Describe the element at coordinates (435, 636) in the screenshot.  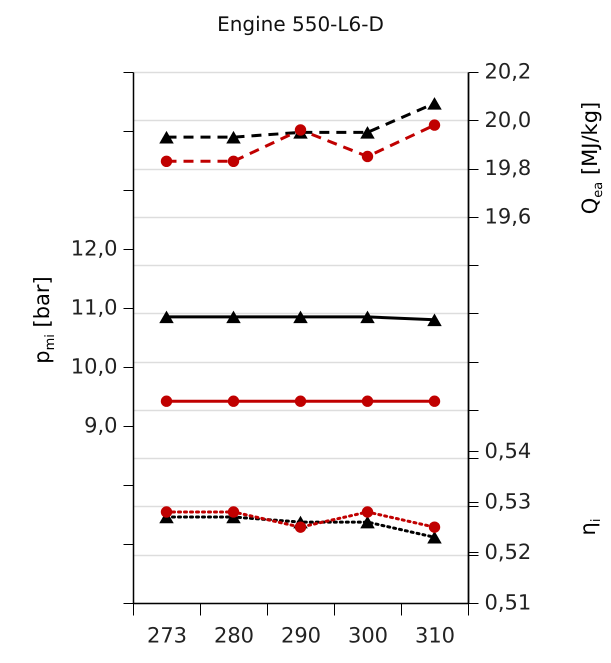
I see `x-tick-label: 310` at that location.